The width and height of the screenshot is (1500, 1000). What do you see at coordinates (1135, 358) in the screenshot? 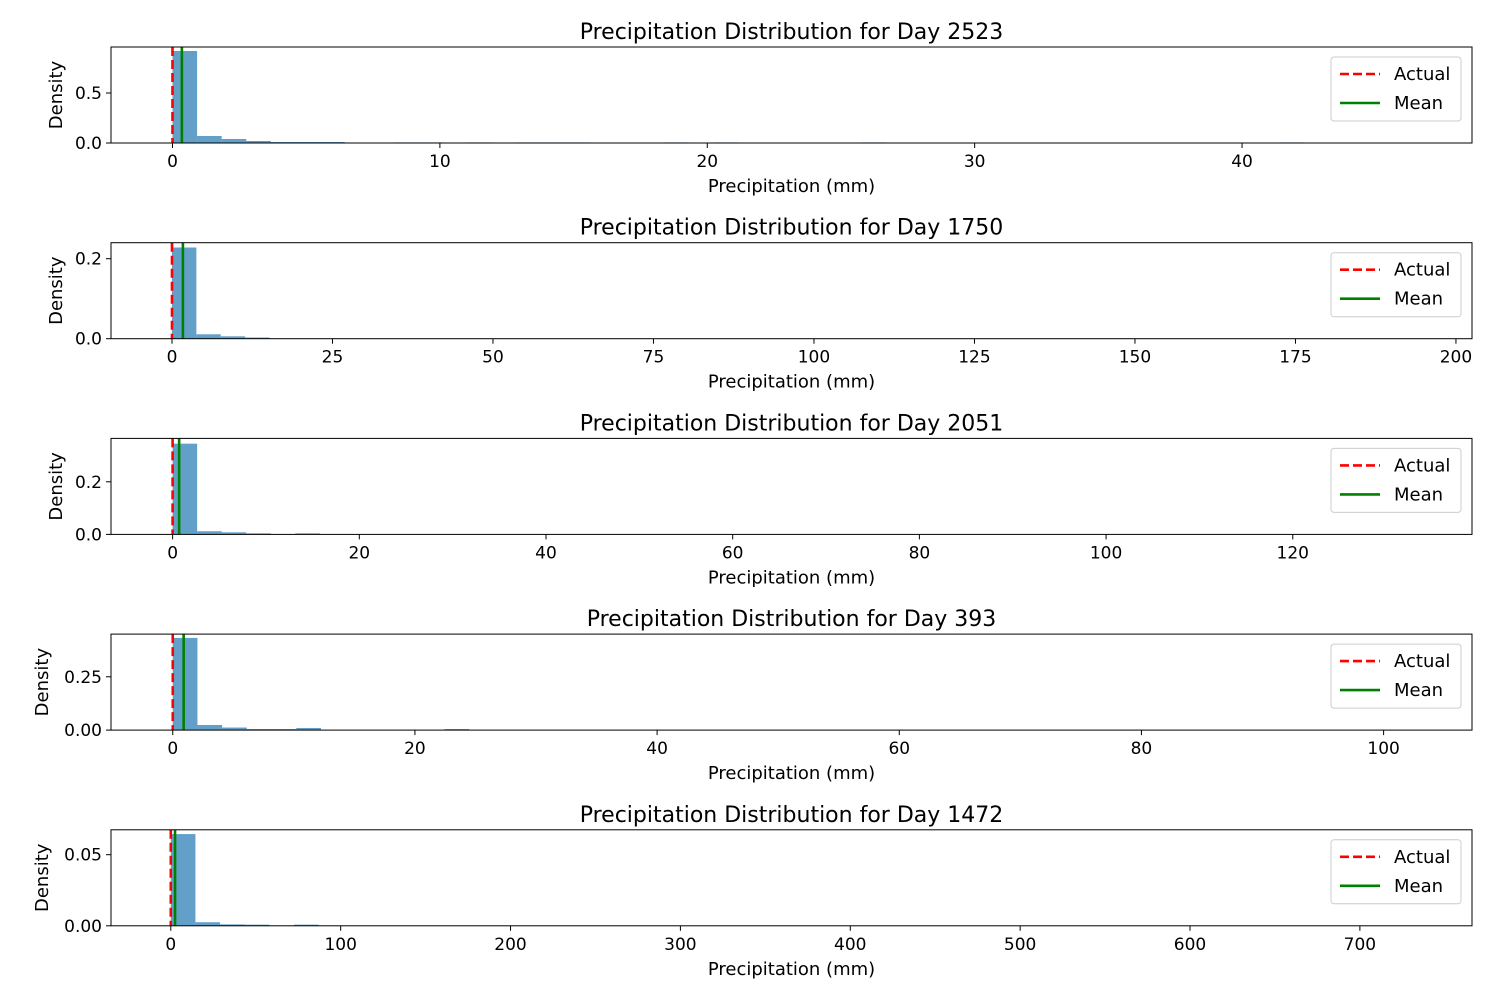
I see `x-tick-label: 150` at bounding box center [1135, 358].